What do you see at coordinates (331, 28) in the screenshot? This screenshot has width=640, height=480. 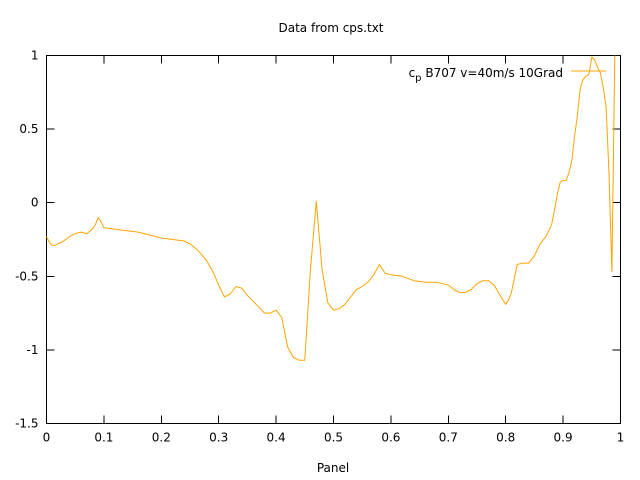 I see `chart-title: Data from cps.txt` at bounding box center [331, 28].